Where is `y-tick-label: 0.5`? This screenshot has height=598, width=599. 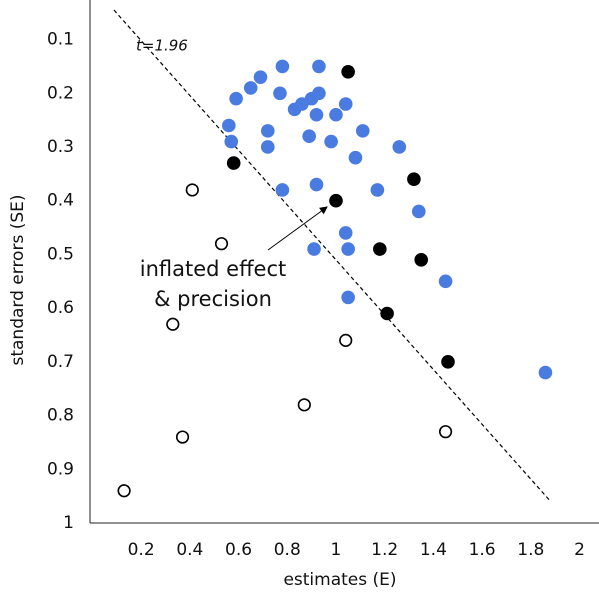 y-tick-label: 0.5 is located at coordinates (60, 254).